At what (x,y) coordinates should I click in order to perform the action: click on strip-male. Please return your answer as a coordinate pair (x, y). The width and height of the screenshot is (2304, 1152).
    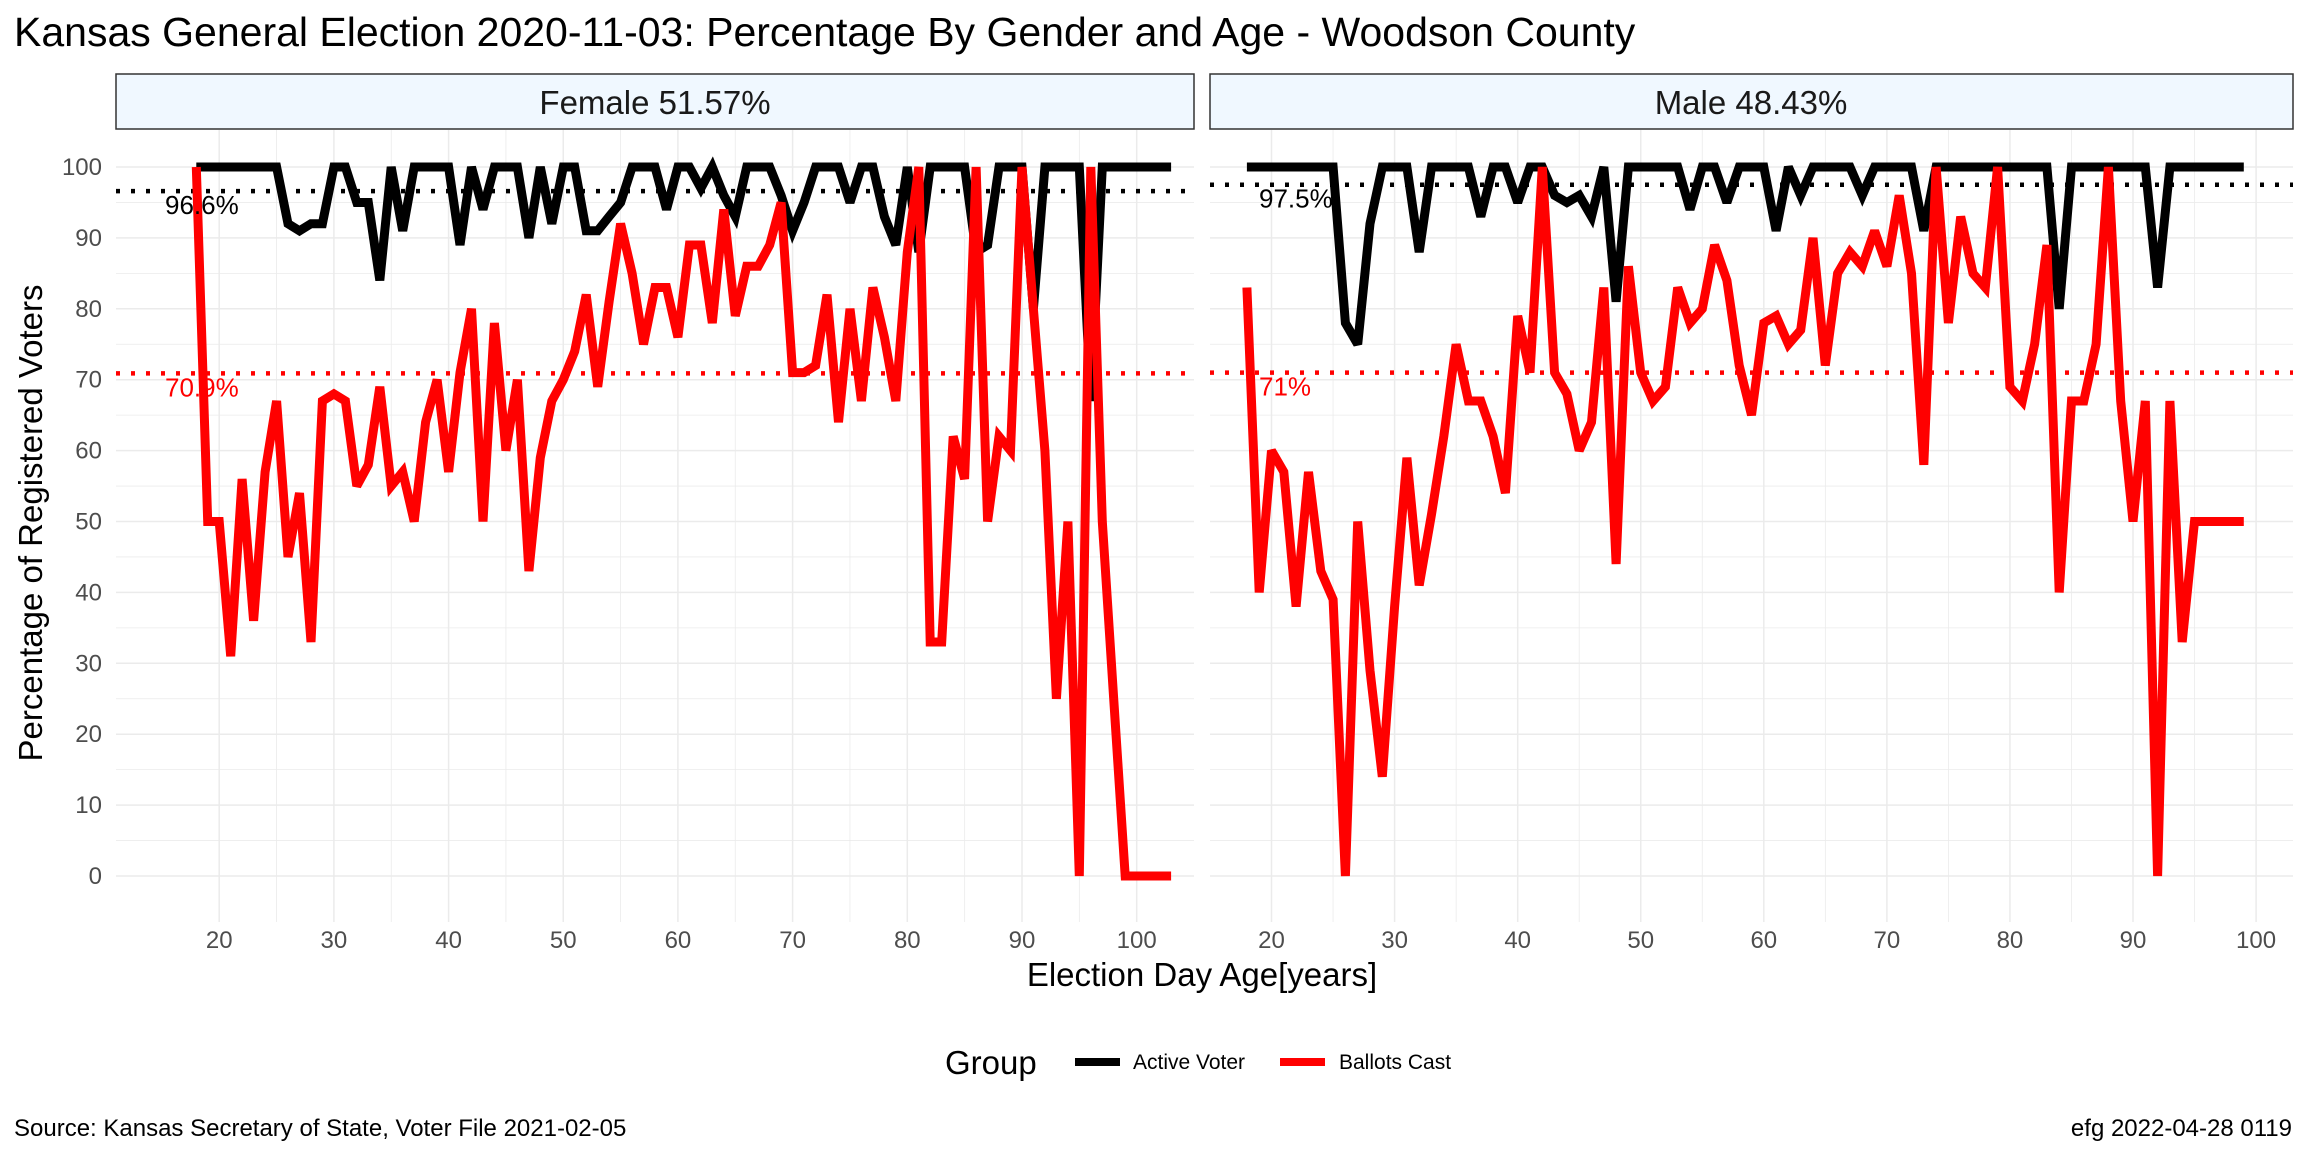
    Looking at the image, I should click on (1751, 101).